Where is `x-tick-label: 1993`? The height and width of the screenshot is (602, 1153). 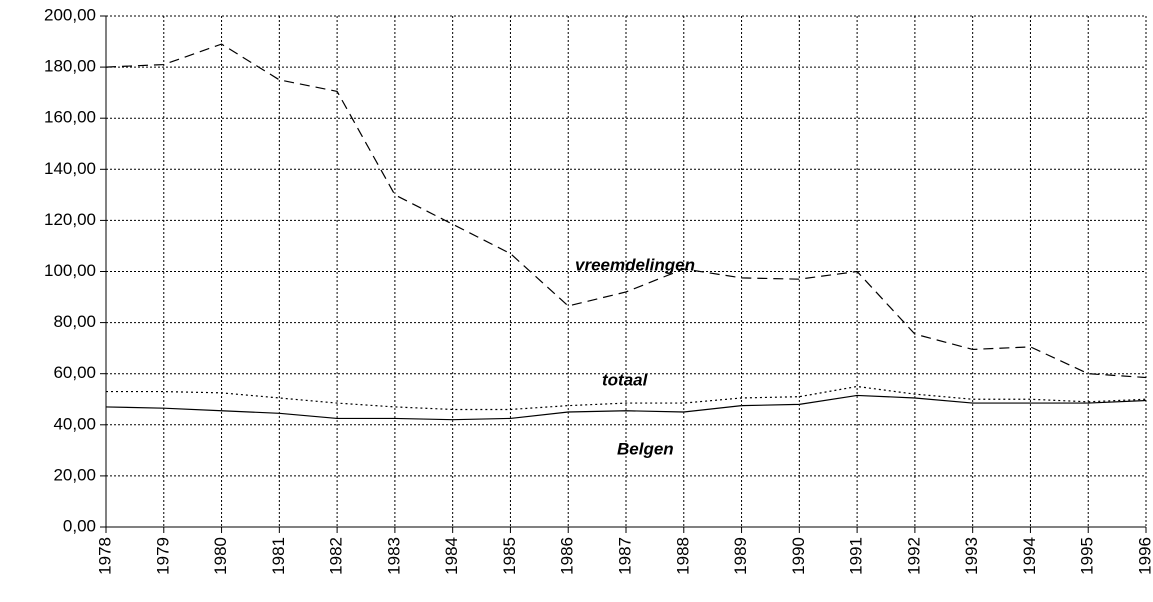 x-tick-label: 1993 is located at coordinates (971, 556).